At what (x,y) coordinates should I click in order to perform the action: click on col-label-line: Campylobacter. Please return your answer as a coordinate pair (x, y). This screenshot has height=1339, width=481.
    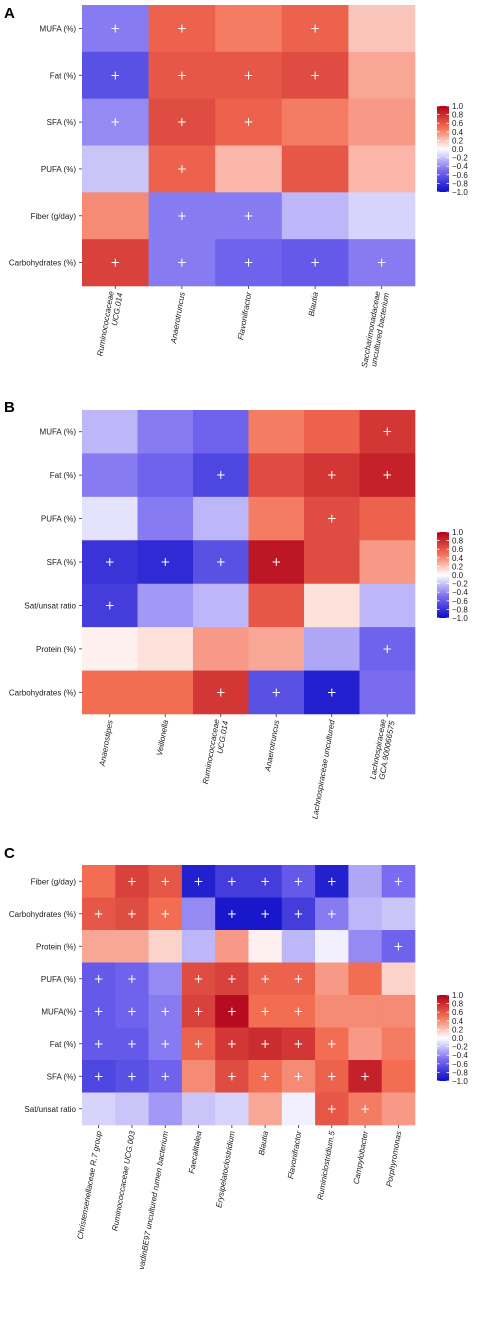
    Looking at the image, I should click on (361, 1157).